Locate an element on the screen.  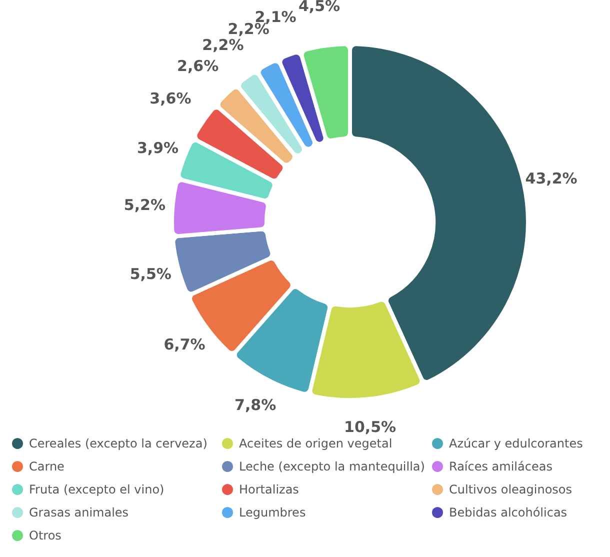
data-label: 6,7% is located at coordinates (185, 345).